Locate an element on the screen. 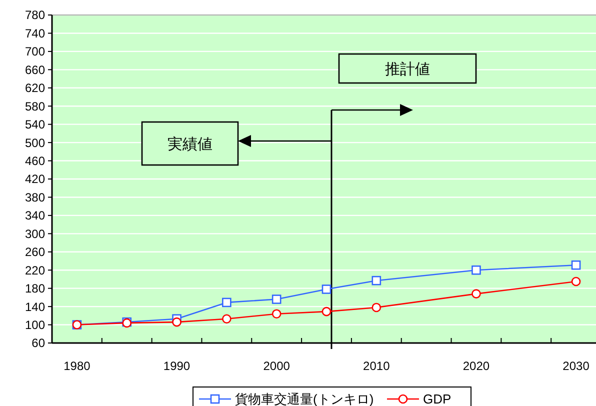 Image resolution: width=596 pixels, height=406 pixels. y-tick-label: 780 is located at coordinates (35, 15).